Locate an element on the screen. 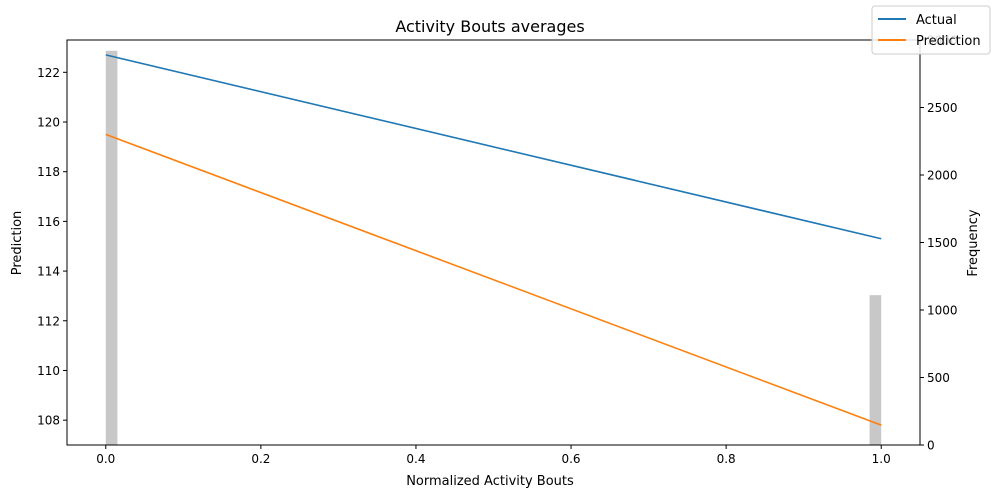  y-tick-label: 112 is located at coordinates (48, 321).